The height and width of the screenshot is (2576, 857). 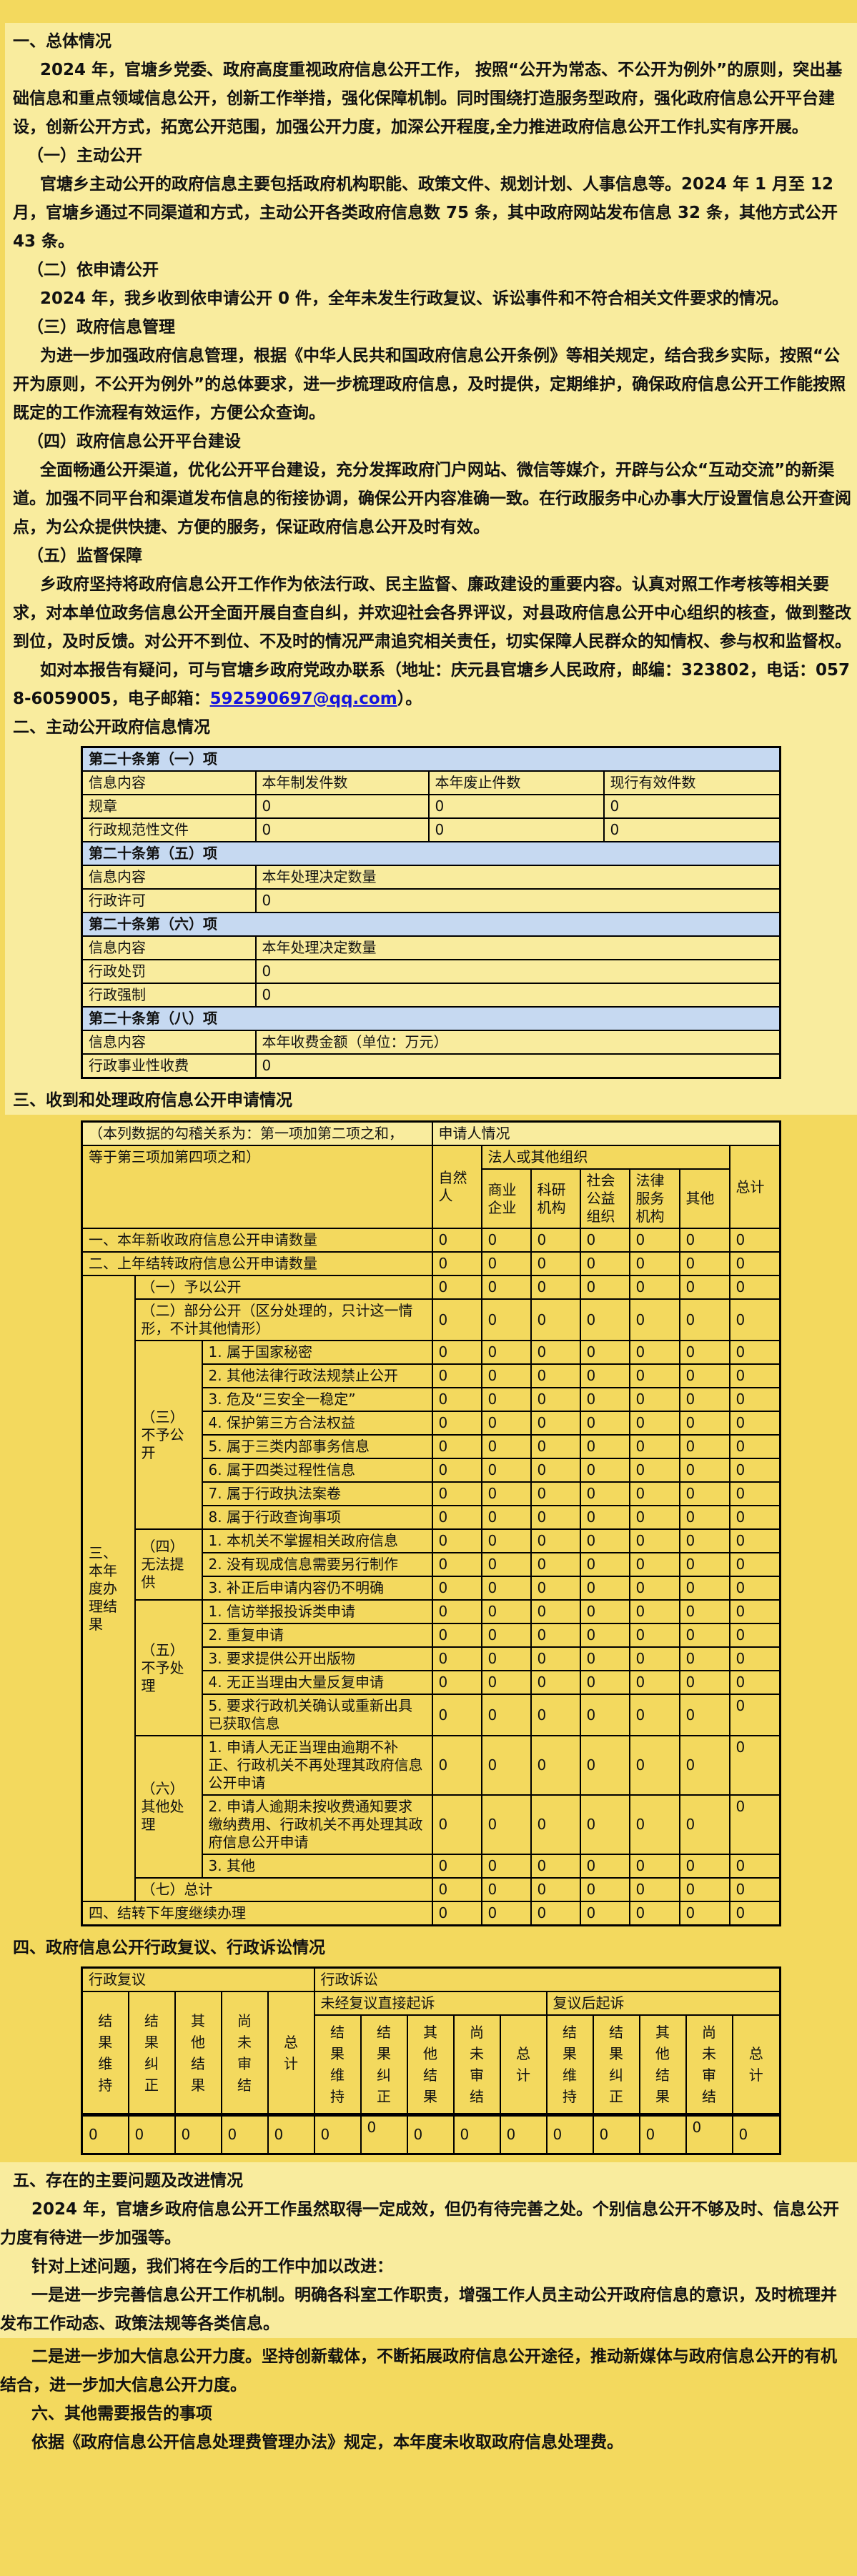 What do you see at coordinates (654, 1198) in the screenshot?
I see `table-cell: 法律服务机构` at bounding box center [654, 1198].